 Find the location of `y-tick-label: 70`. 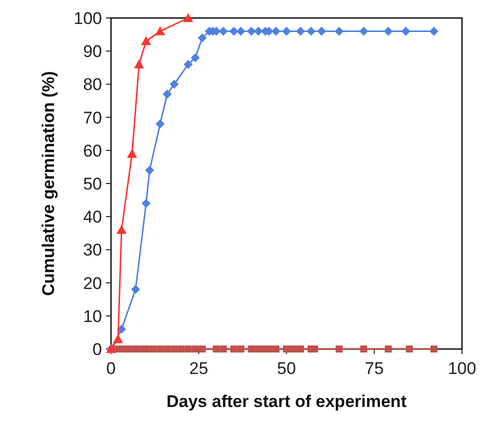

y-tick-label: 70 is located at coordinates (92, 118).